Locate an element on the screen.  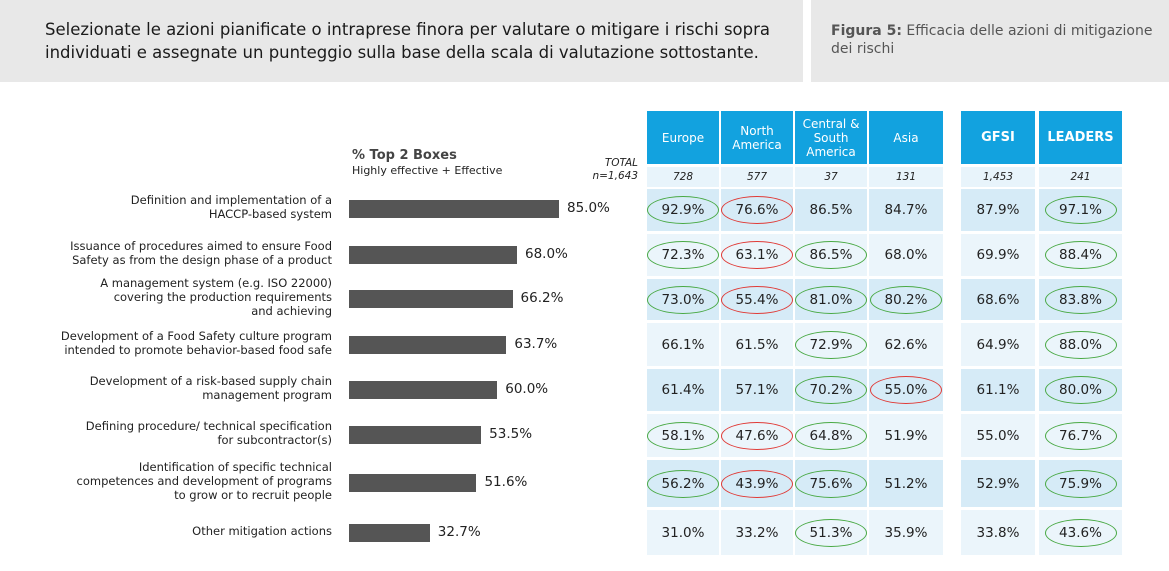
cell-value: 75.9% is located at coordinates (1080, 483).